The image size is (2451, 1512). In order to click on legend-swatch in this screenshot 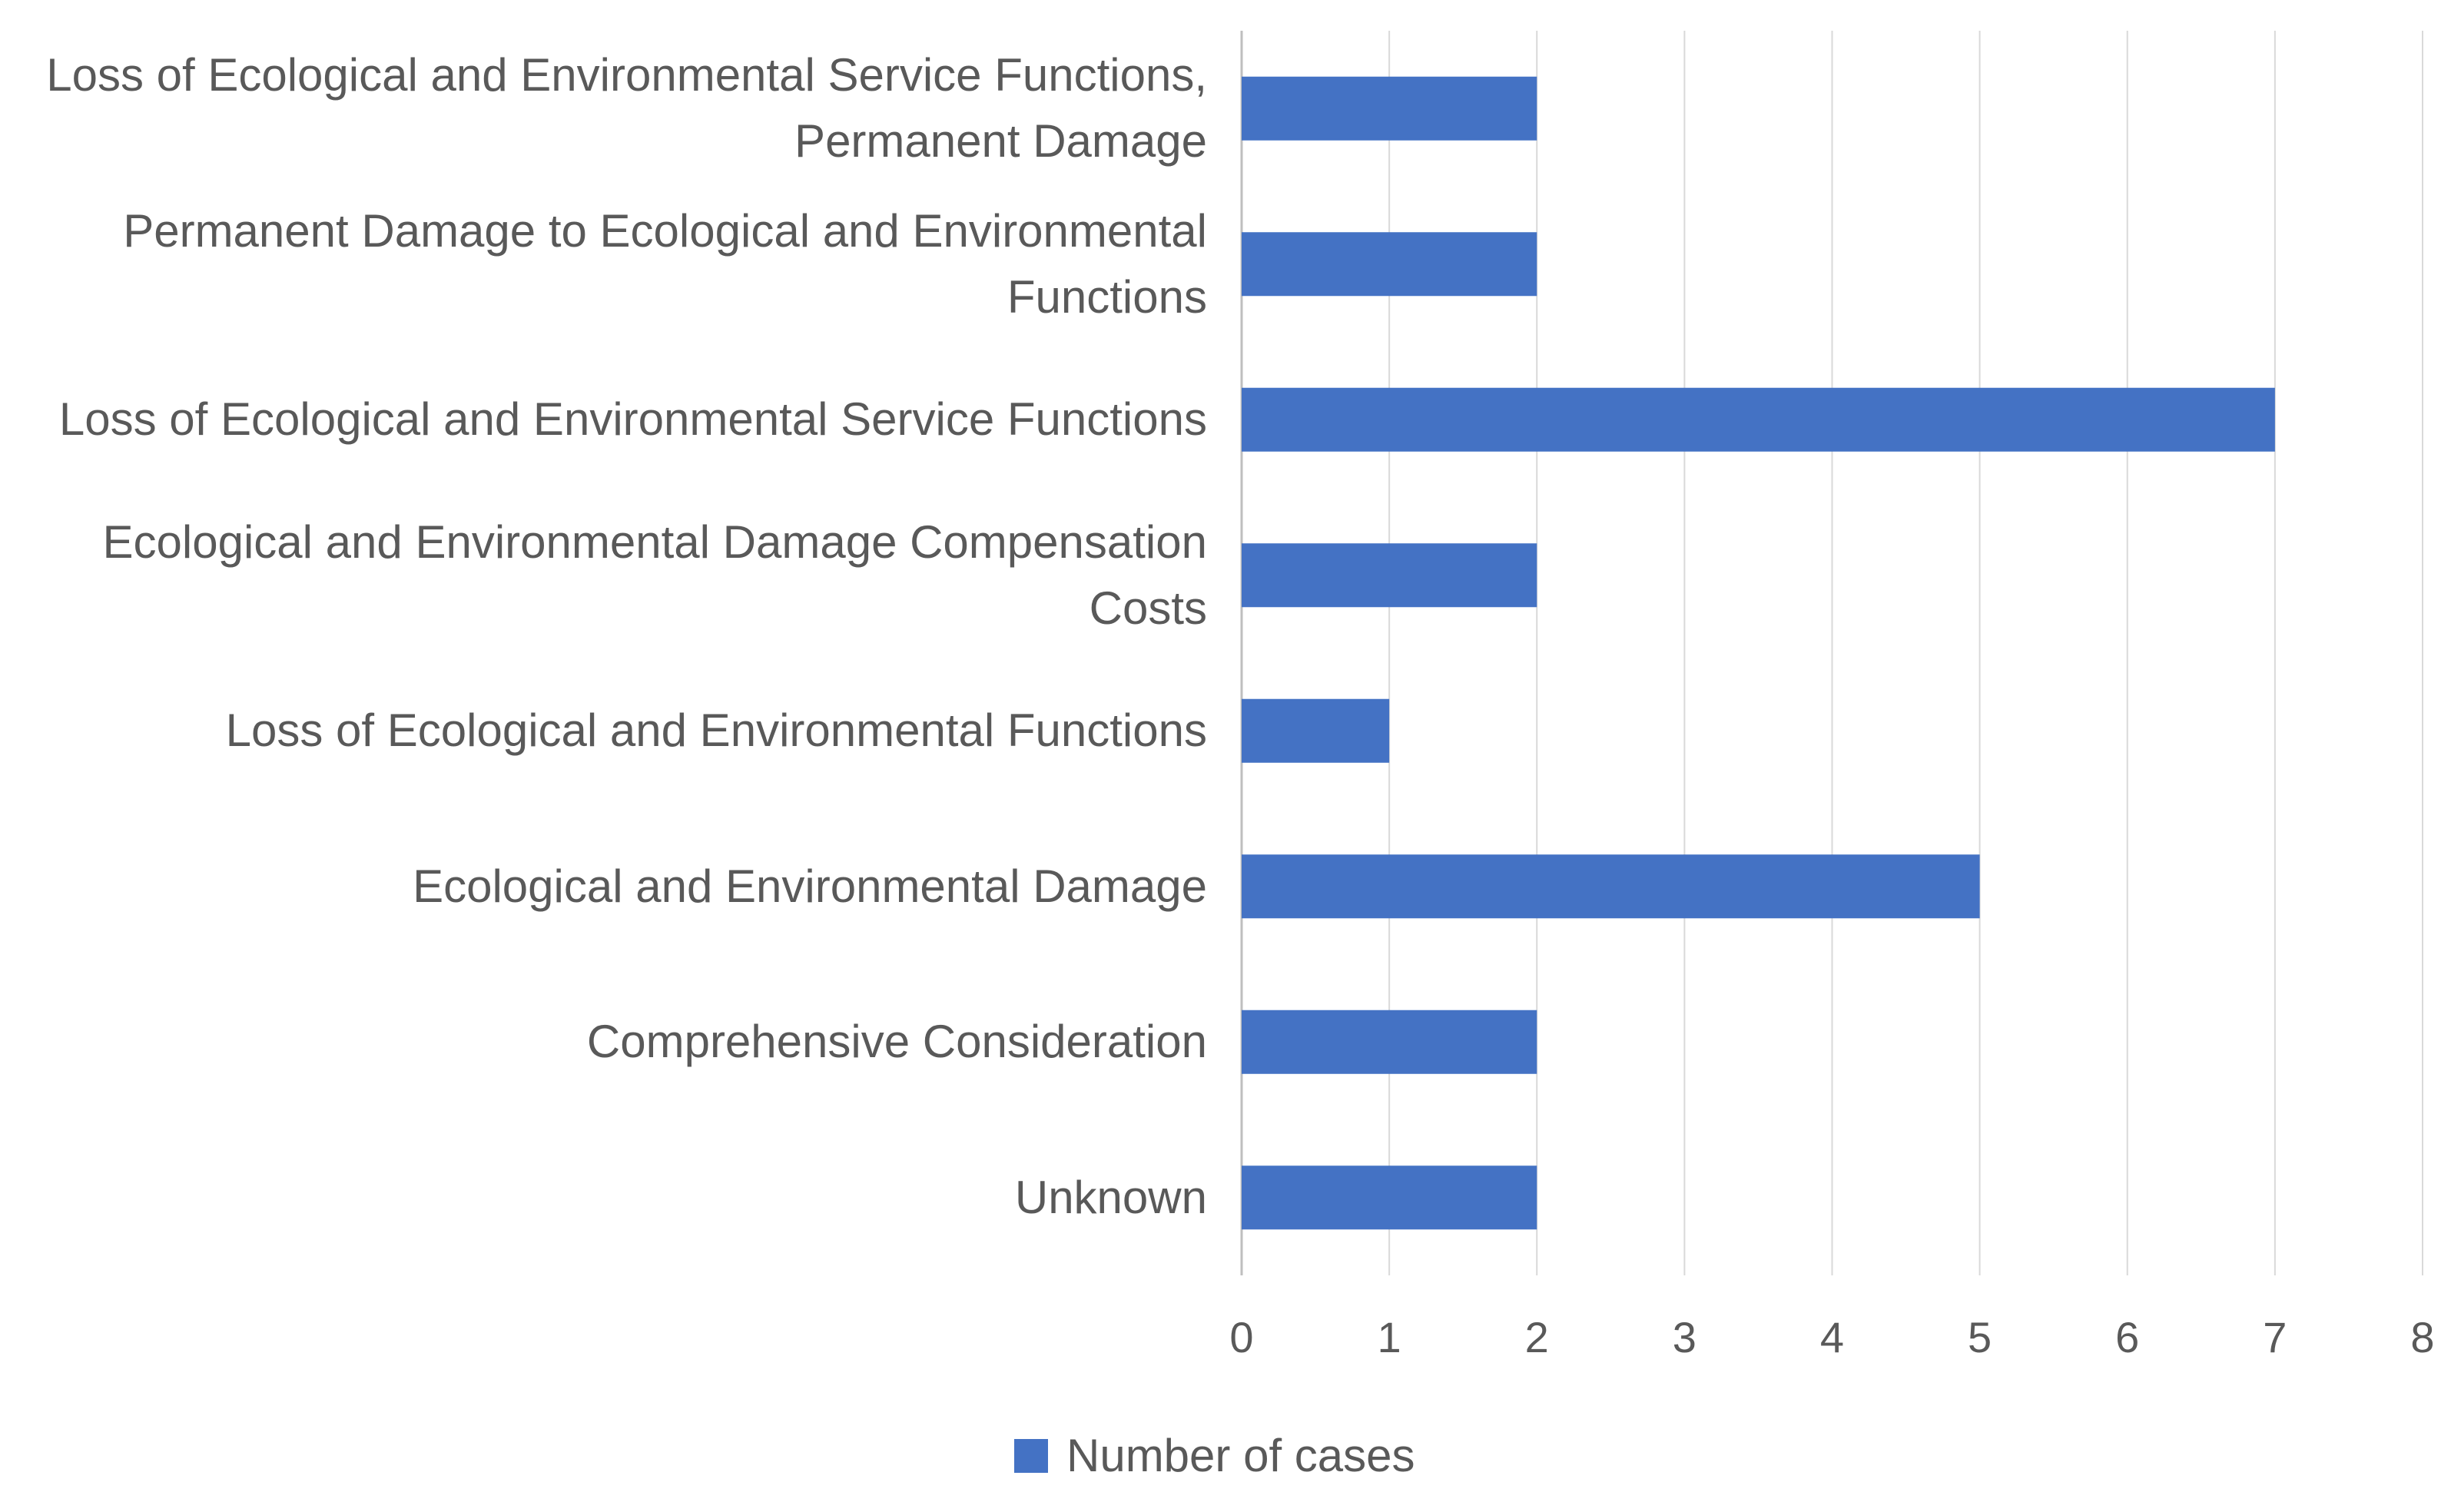, I will do `click(1031, 1456)`.